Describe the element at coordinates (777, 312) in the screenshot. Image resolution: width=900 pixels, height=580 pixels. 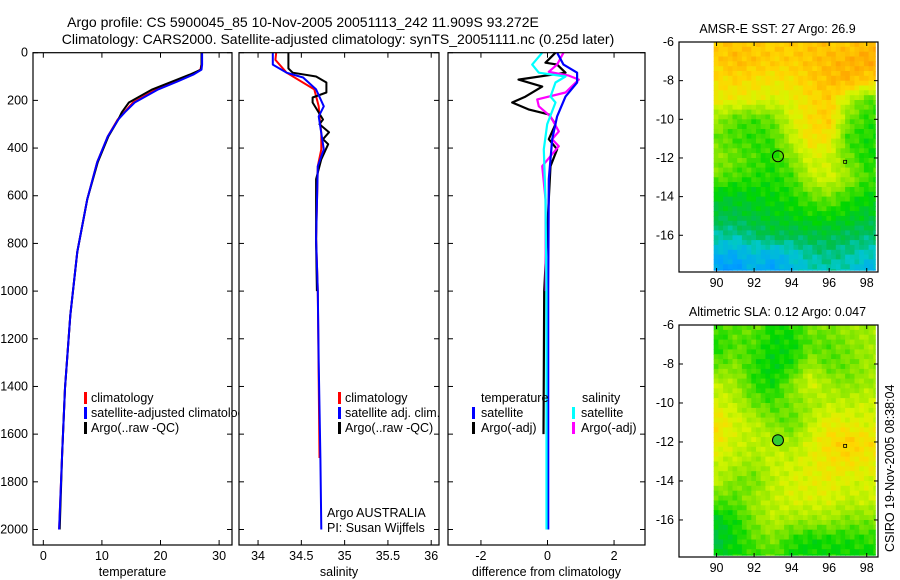
I see `map-title: Altimetric SLA: 0.12 Argo: 0.047` at that location.